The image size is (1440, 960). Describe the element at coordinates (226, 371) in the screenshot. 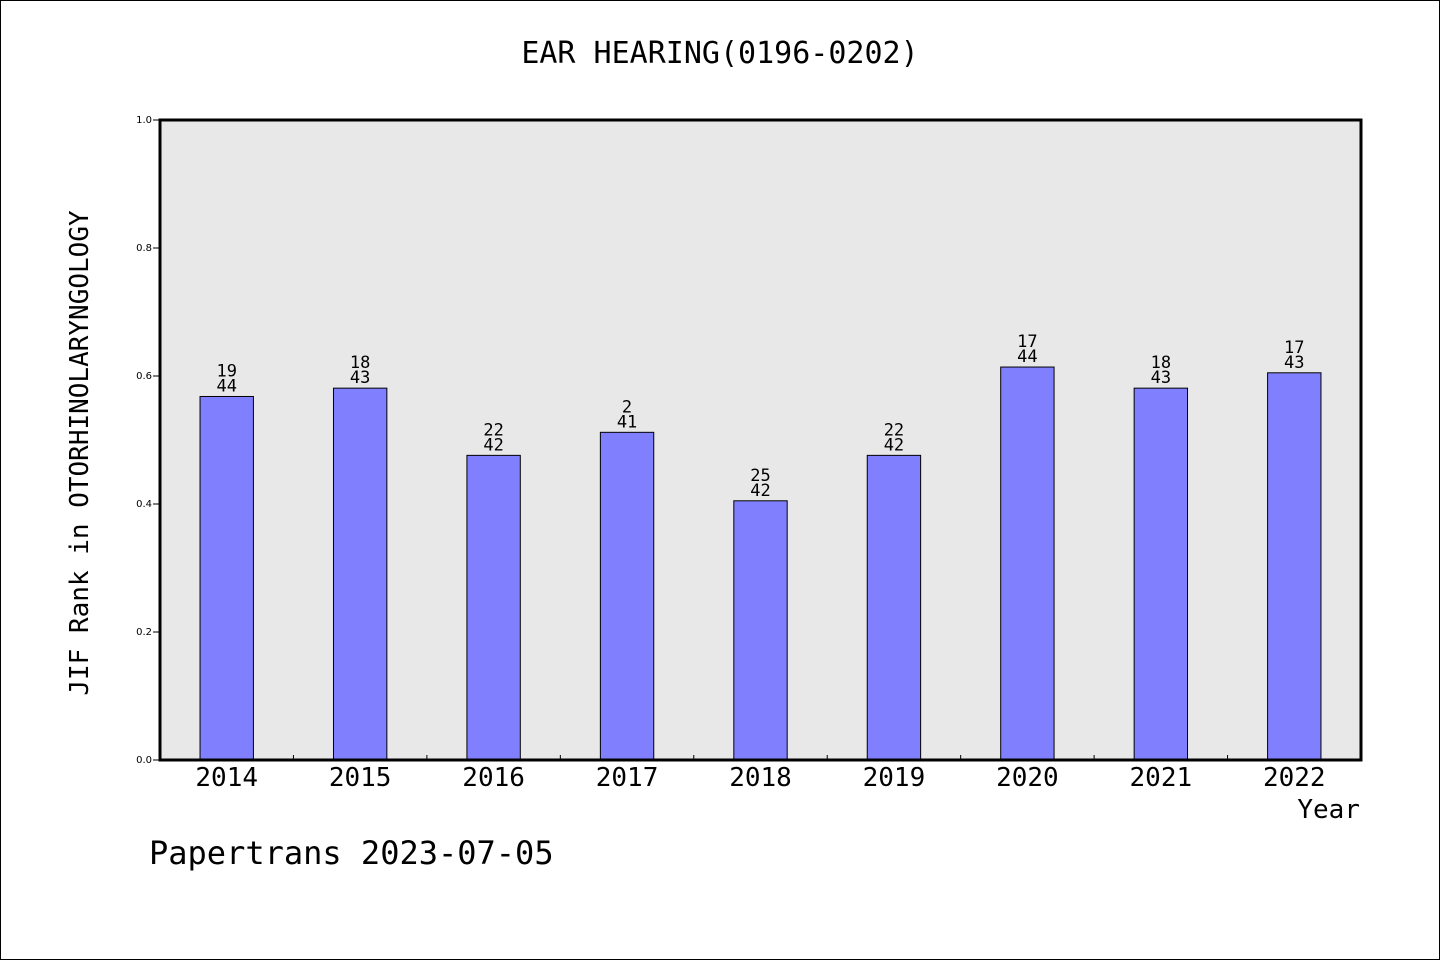

I see `bar-rank-label: 19` at that location.